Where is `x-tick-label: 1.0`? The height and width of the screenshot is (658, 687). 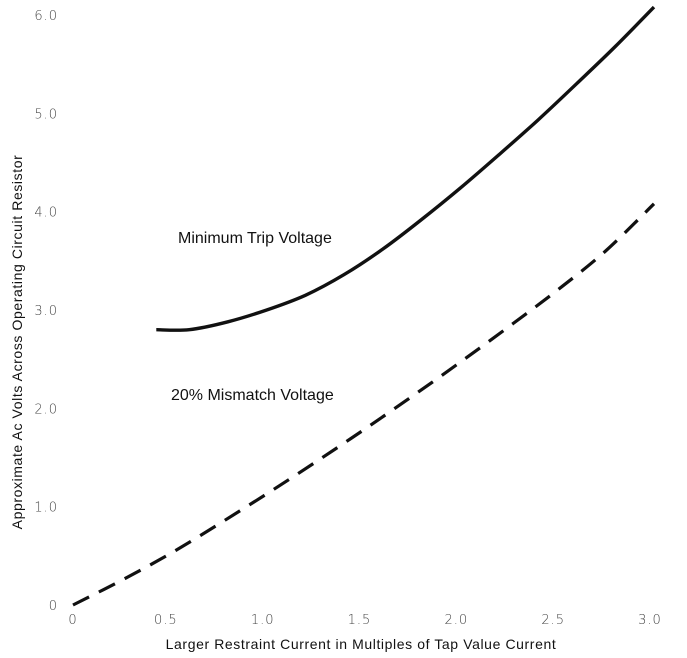 x-tick-label: 1.0 is located at coordinates (263, 620).